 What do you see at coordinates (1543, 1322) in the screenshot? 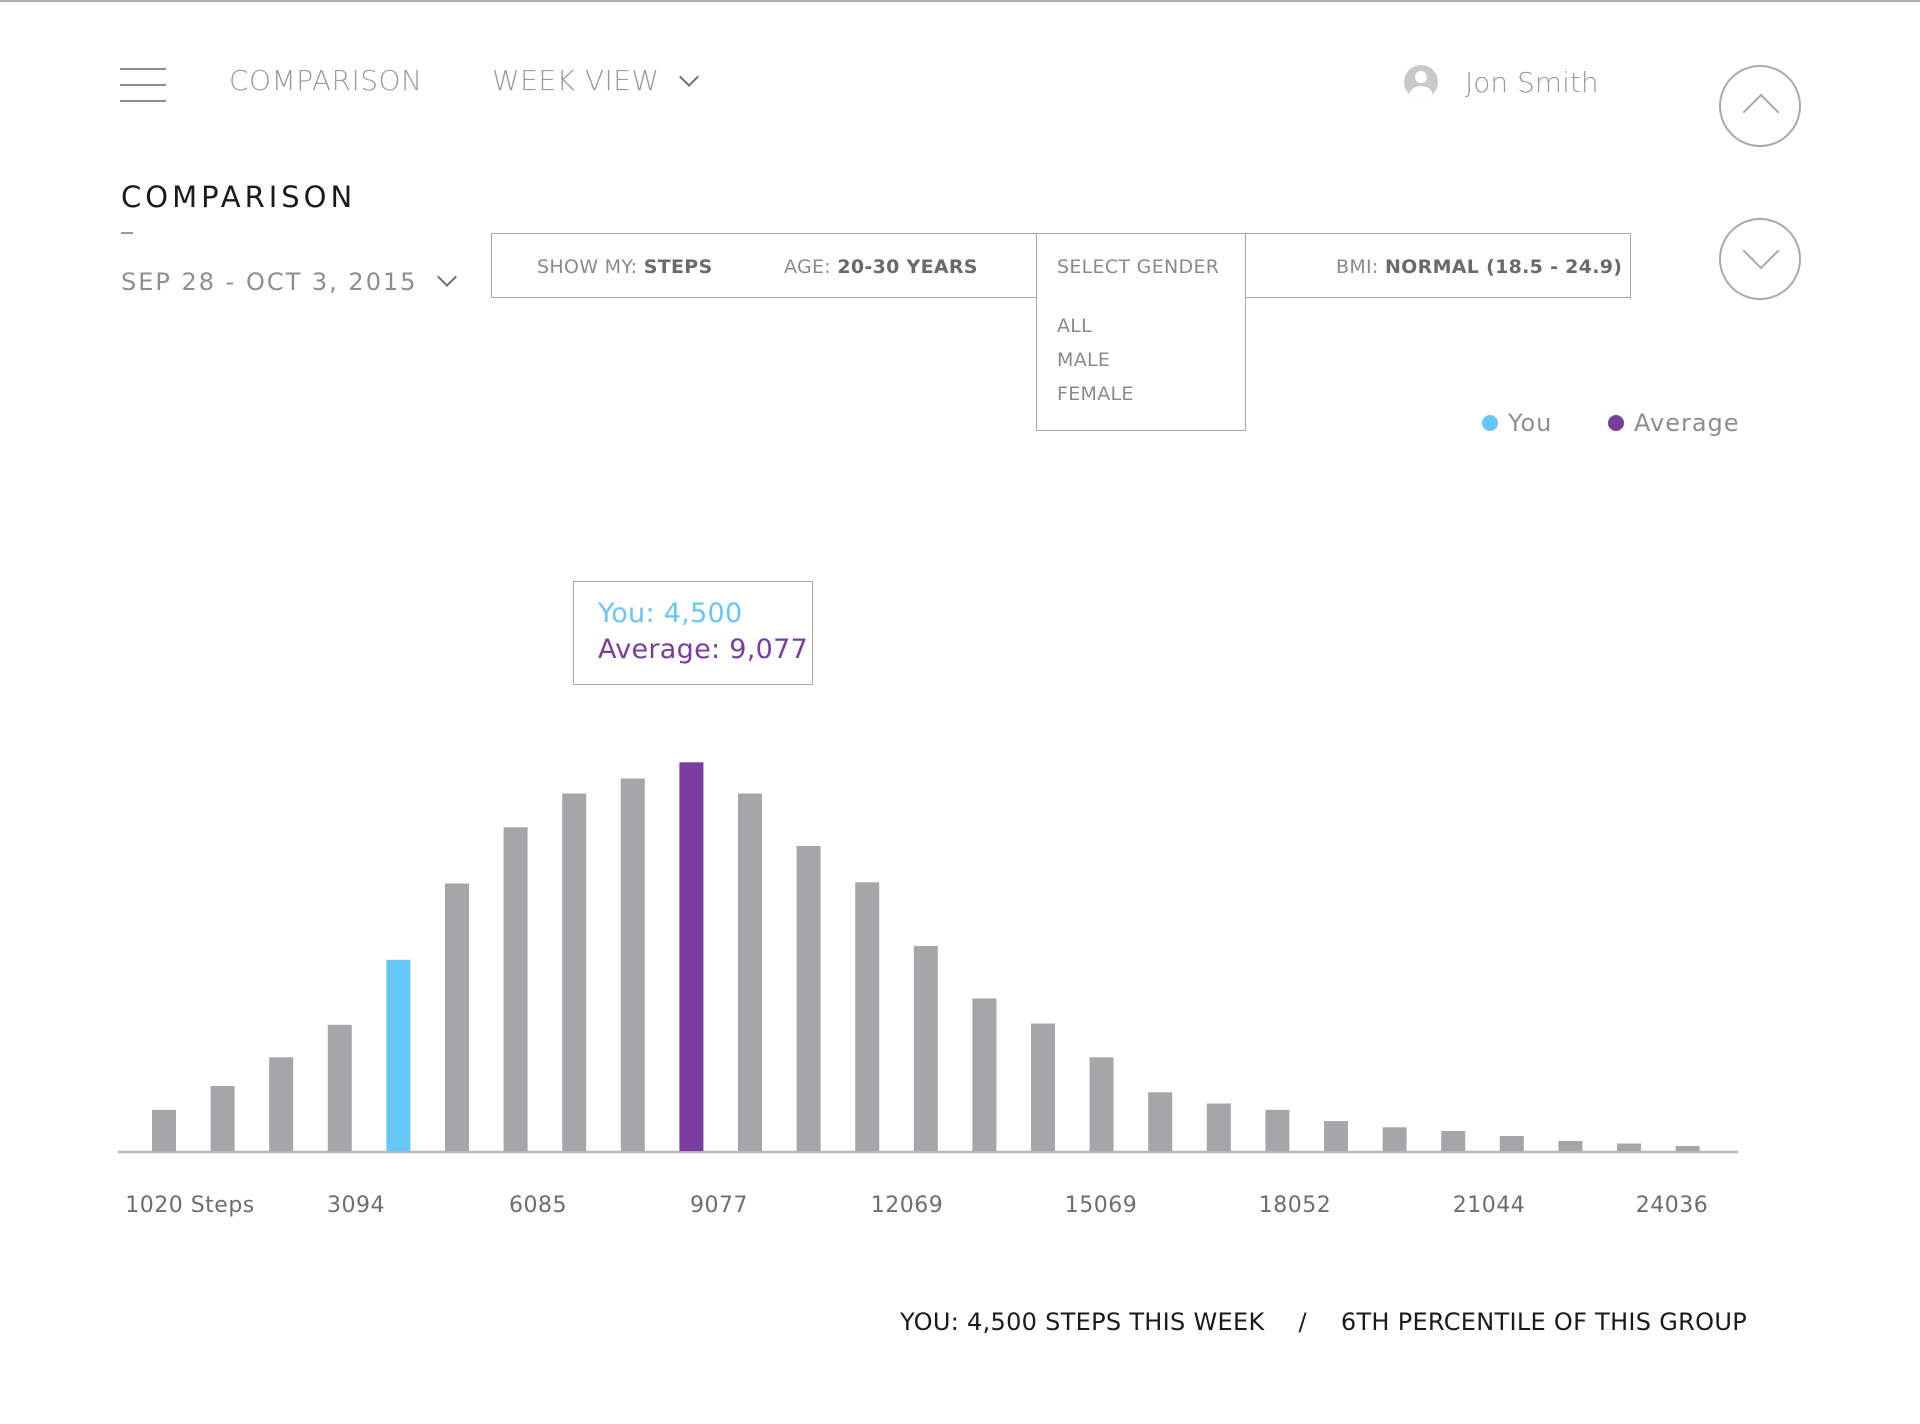
I see `summary-percentile: 6TH PERCENTILE OF THIS GROUP` at bounding box center [1543, 1322].